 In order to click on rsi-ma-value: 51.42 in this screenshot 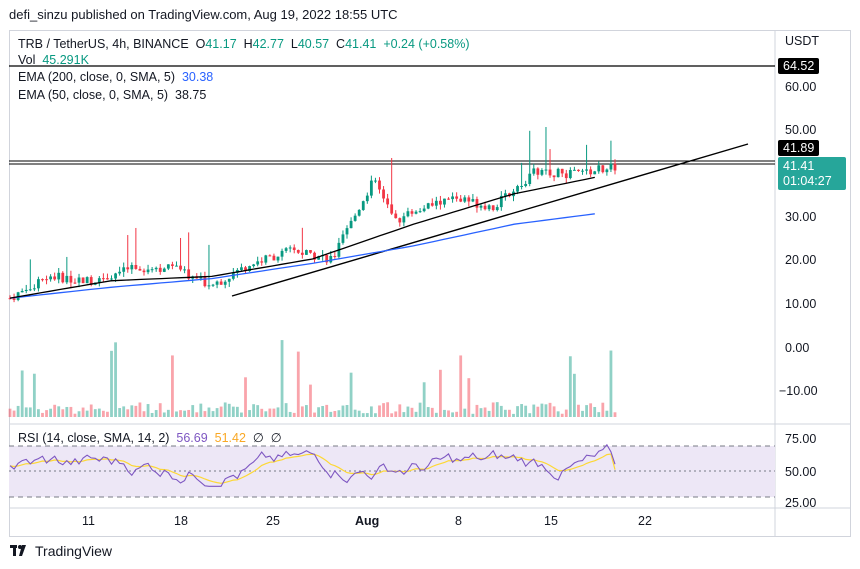, I will do `click(230, 438)`.